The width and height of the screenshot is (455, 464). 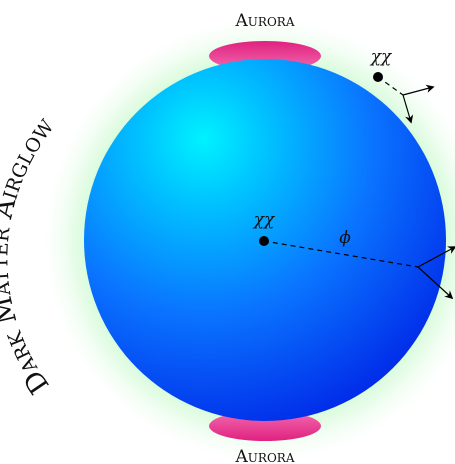 What do you see at coordinates (435, 283) in the screenshot?
I see `decay-product-lower` at bounding box center [435, 283].